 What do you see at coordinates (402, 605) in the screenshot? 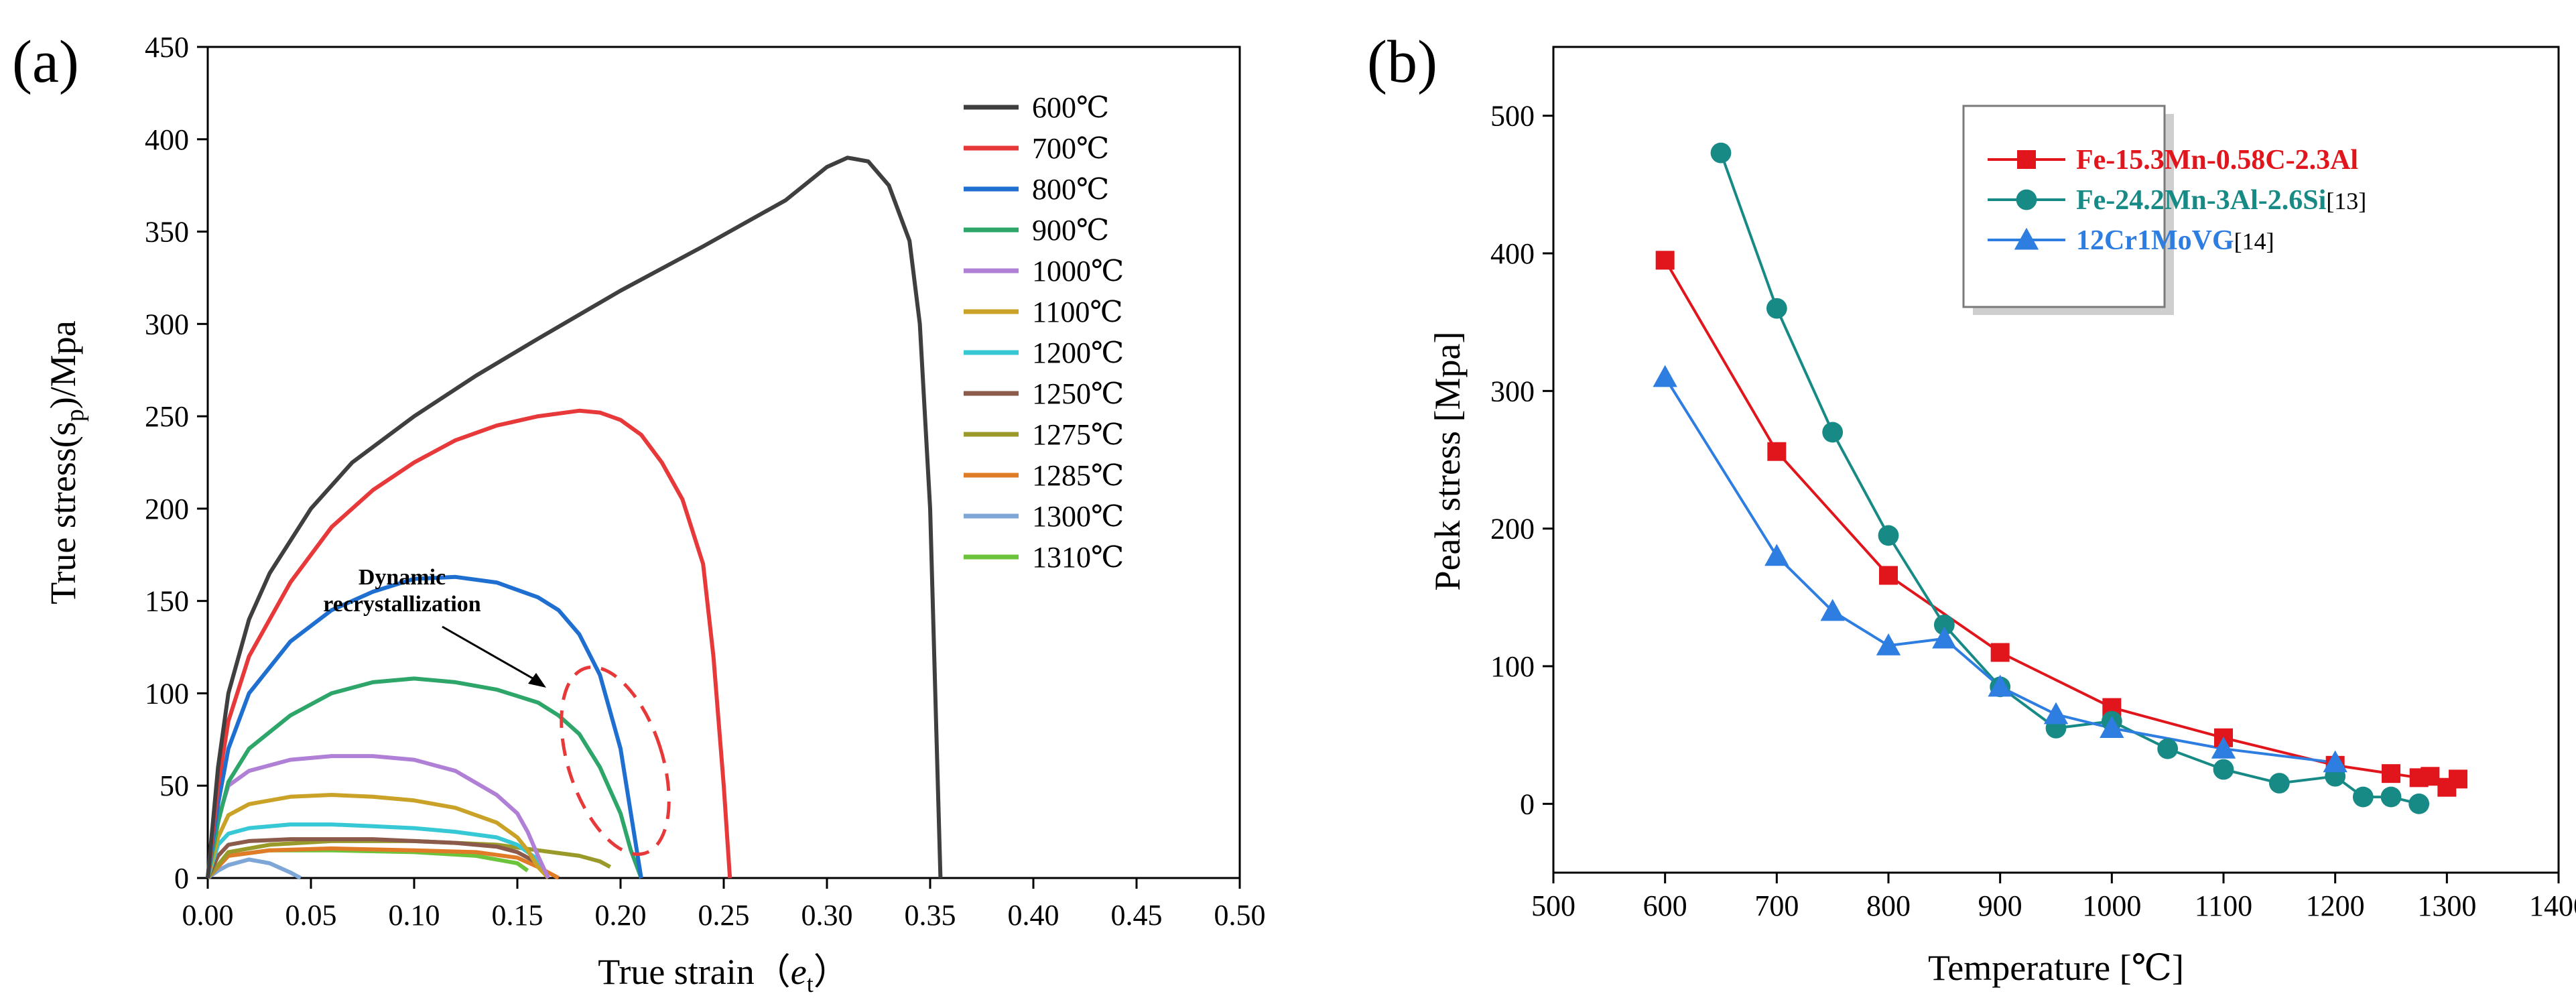
I see `annotation-line2: recrystallization` at bounding box center [402, 605].